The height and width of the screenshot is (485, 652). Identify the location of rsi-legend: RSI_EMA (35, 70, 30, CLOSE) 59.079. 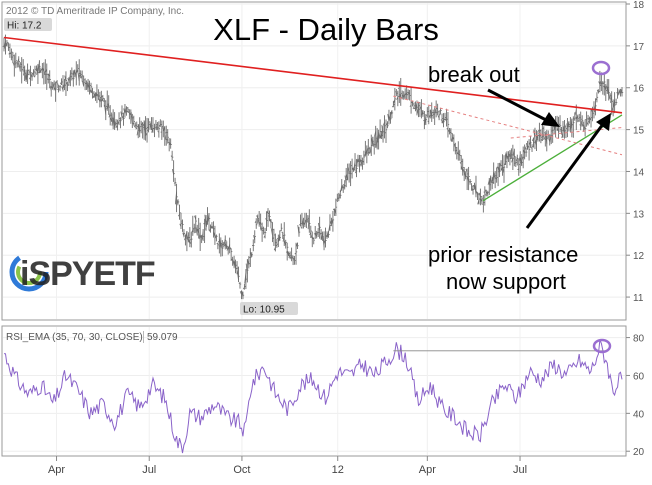
(92, 337).